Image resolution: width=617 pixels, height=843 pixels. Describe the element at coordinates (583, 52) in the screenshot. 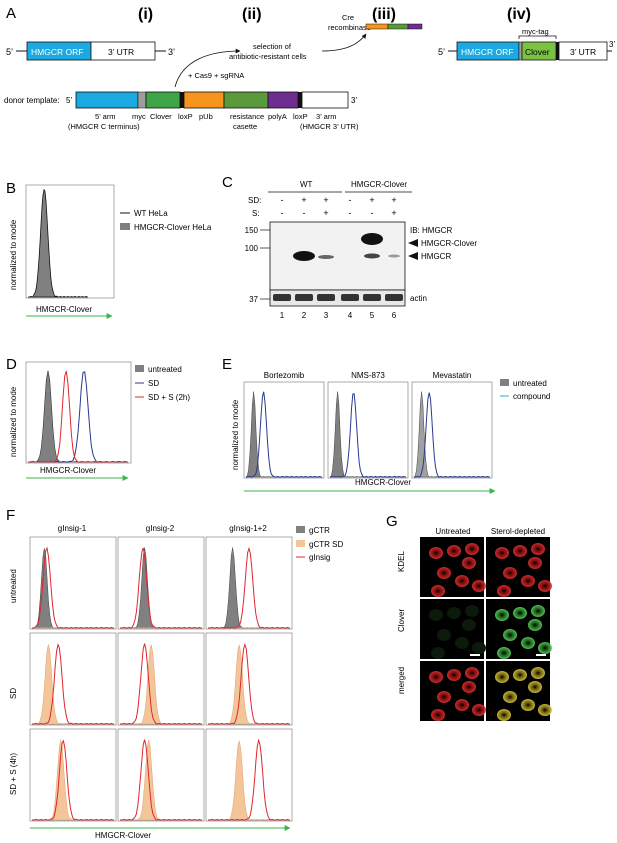

I see `final-utr-label: 3’ UTR` at that location.